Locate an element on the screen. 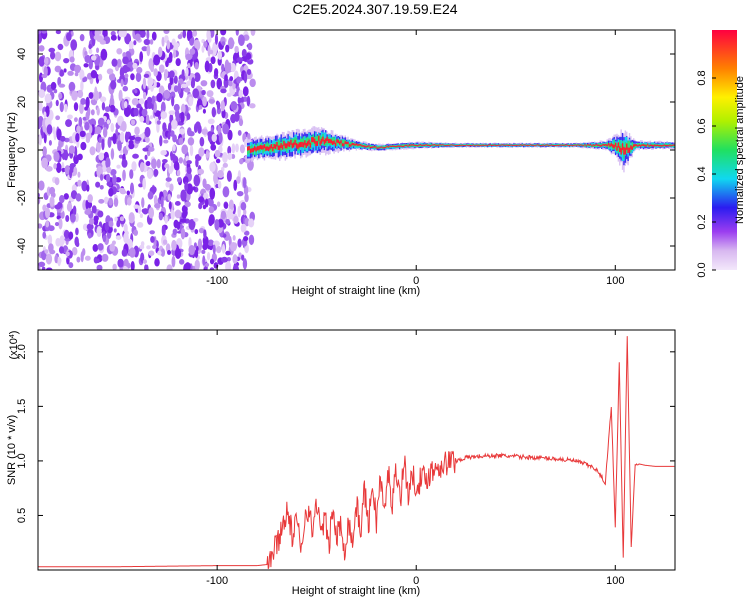  x-tick-label: -100 is located at coordinates (217, 281).